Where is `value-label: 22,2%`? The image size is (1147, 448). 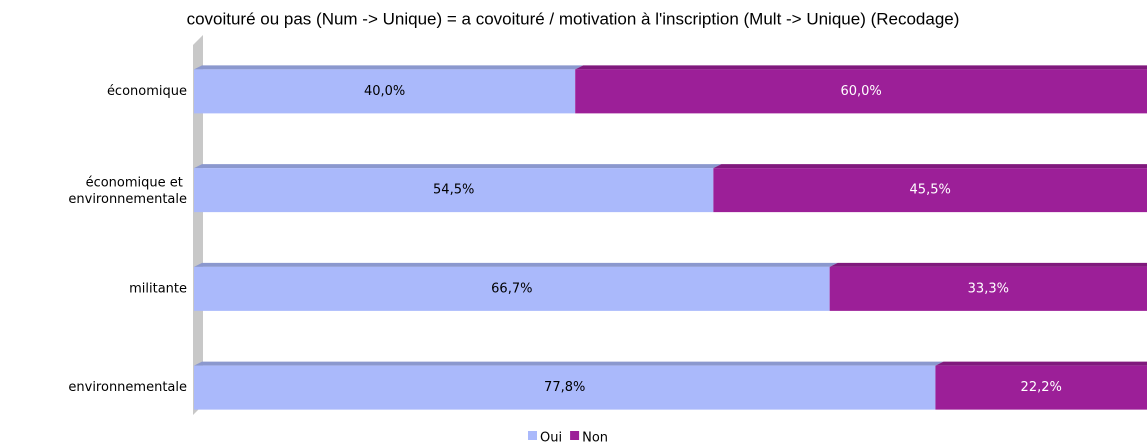 value-label: 22,2% is located at coordinates (1041, 387).